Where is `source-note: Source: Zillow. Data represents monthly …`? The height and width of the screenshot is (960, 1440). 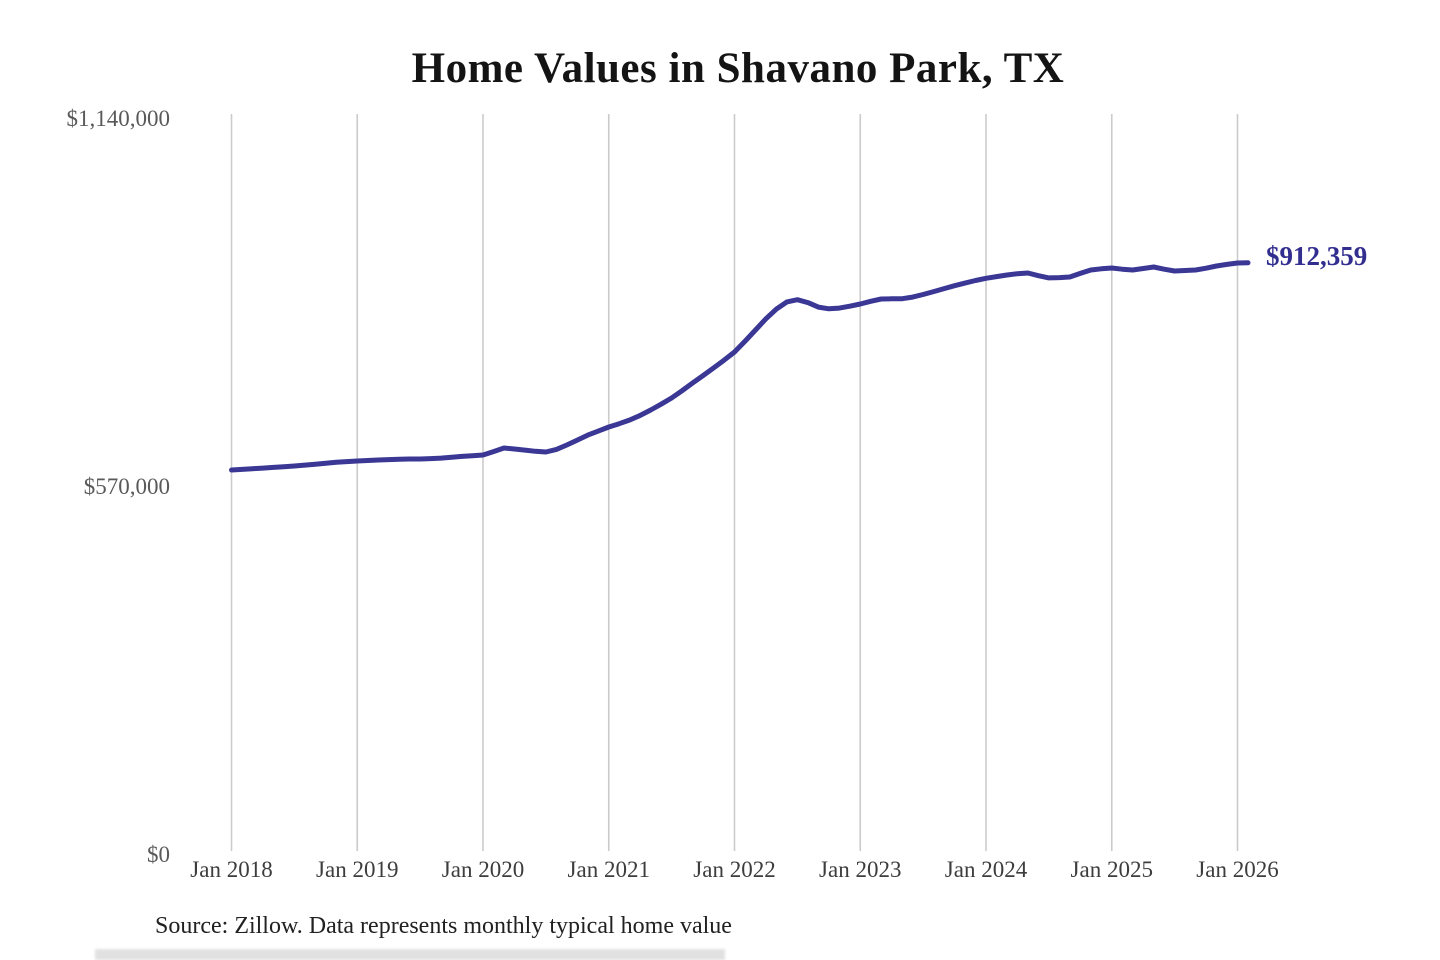
source-note: Source: Zillow. Data represents monthly … is located at coordinates (443, 926).